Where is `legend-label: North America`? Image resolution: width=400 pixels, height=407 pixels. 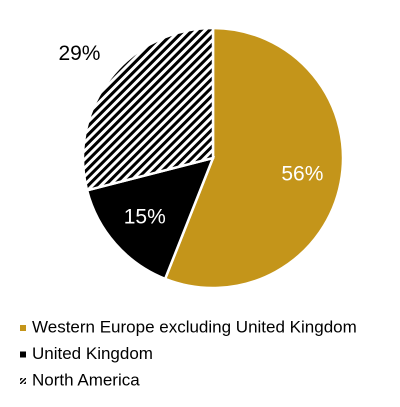
legend-label: North America is located at coordinates (86, 379).